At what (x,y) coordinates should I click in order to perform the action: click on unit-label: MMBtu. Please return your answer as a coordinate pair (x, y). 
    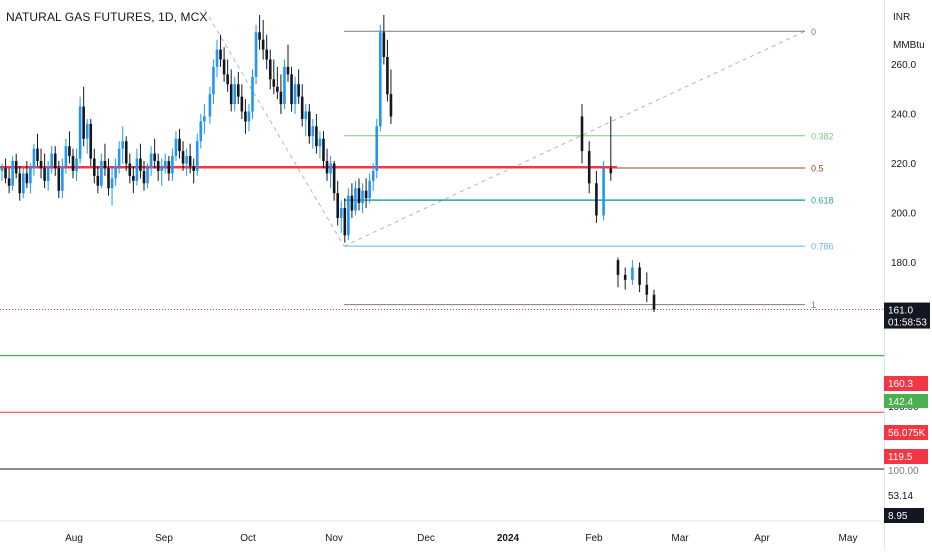
    Looking at the image, I should click on (909, 45).